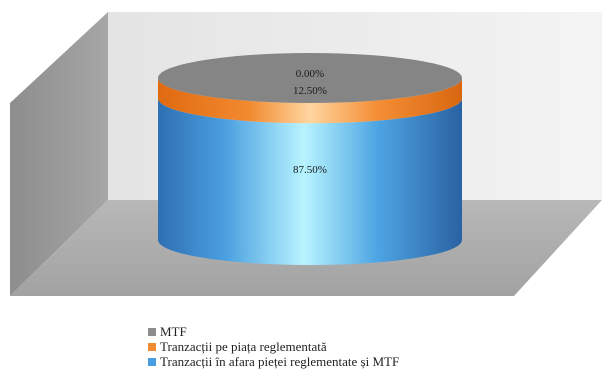 This screenshot has width=609, height=379. I want to click on legend-swatch-in-afara, so click(152, 362).